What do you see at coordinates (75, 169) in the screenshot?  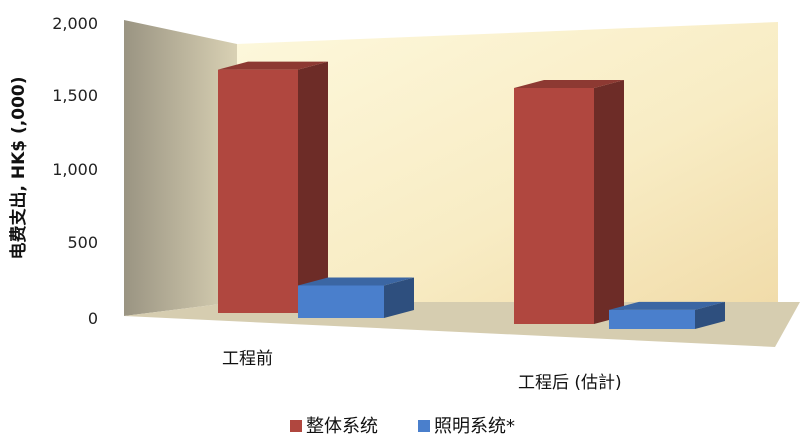 I see `y-tick-label: 1,000` at bounding box center [75, 169].